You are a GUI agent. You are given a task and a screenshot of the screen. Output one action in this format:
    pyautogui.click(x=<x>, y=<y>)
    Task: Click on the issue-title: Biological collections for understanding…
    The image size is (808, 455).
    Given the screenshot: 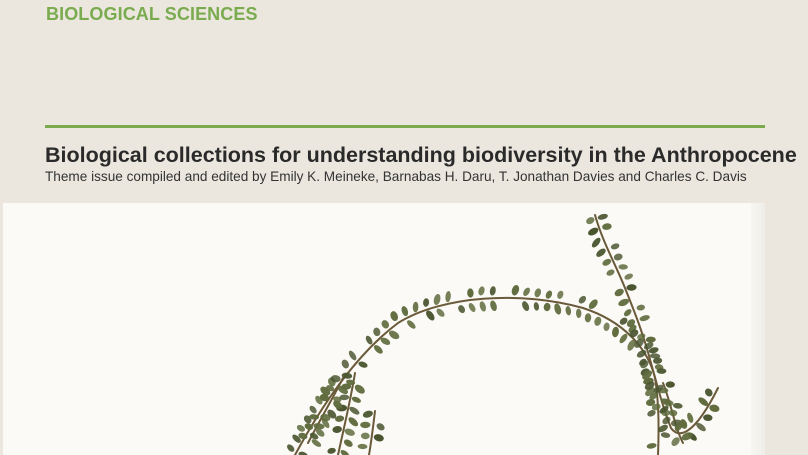 What is the action you would take?
    pyautogui.click(x=421, y=155)
    